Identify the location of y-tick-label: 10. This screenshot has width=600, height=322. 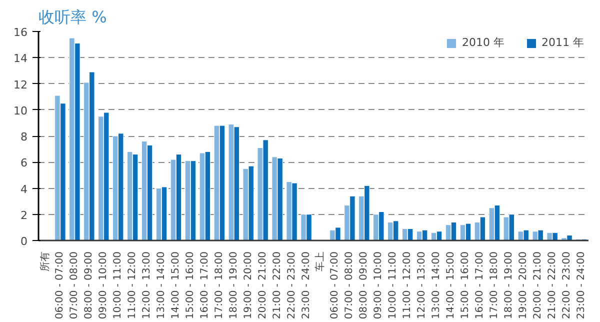
(21, 111).